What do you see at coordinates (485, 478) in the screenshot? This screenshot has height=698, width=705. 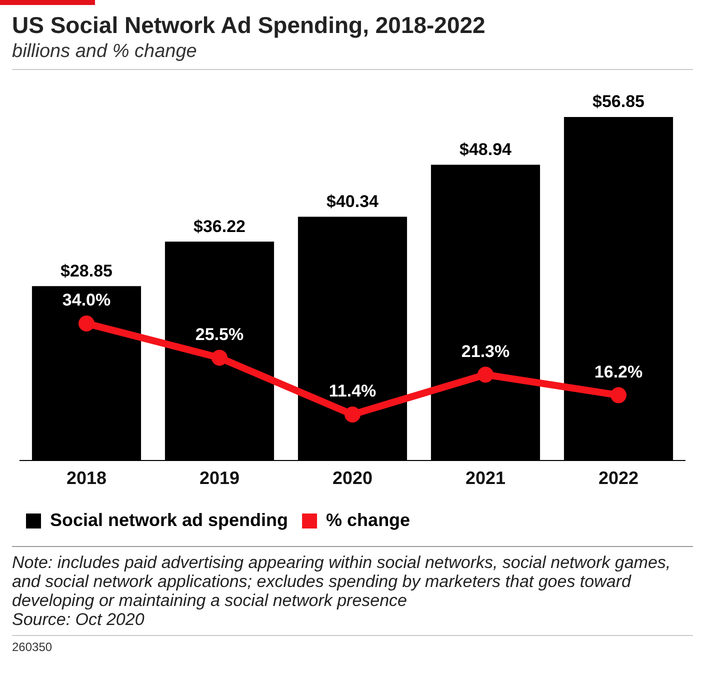 I see `x-tick-label: 2021` at bounding box center [485, 478].